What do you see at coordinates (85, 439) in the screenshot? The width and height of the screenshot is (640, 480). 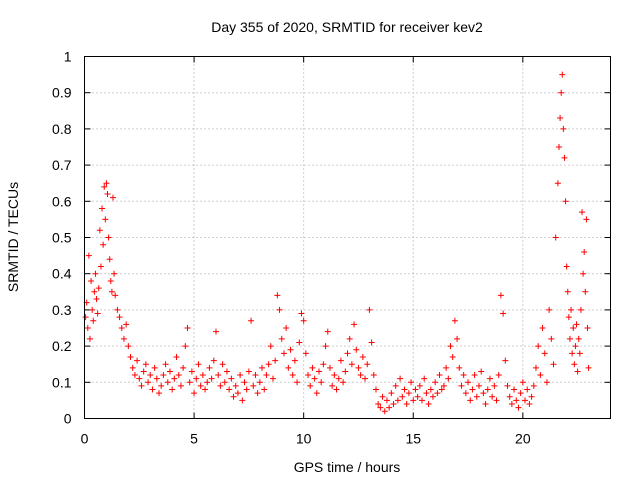 I see `x-tick-label: 0` at bounding box center [85, 439].